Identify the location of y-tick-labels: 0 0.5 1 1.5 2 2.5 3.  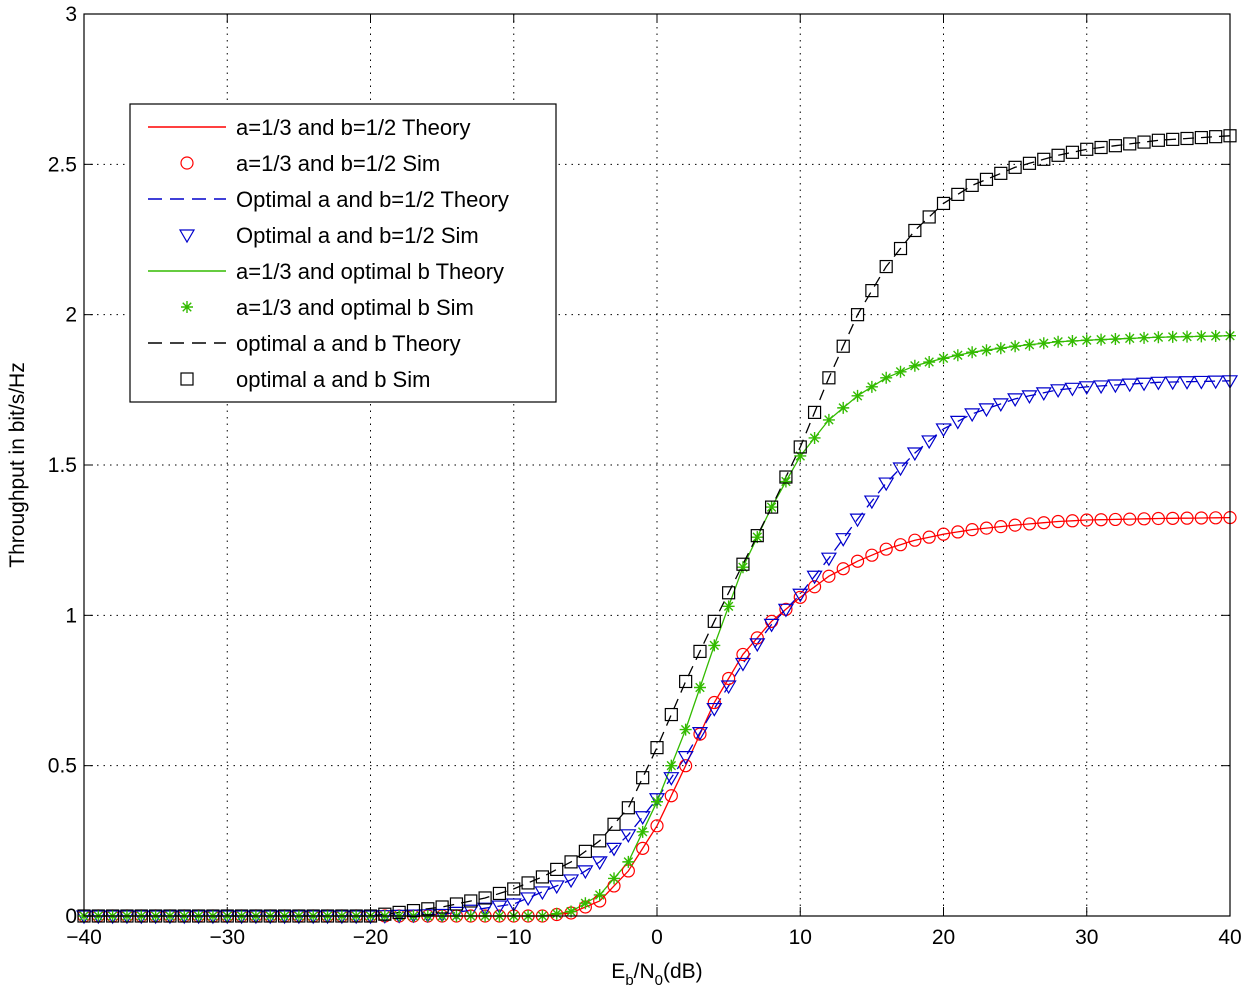
(62, 465).